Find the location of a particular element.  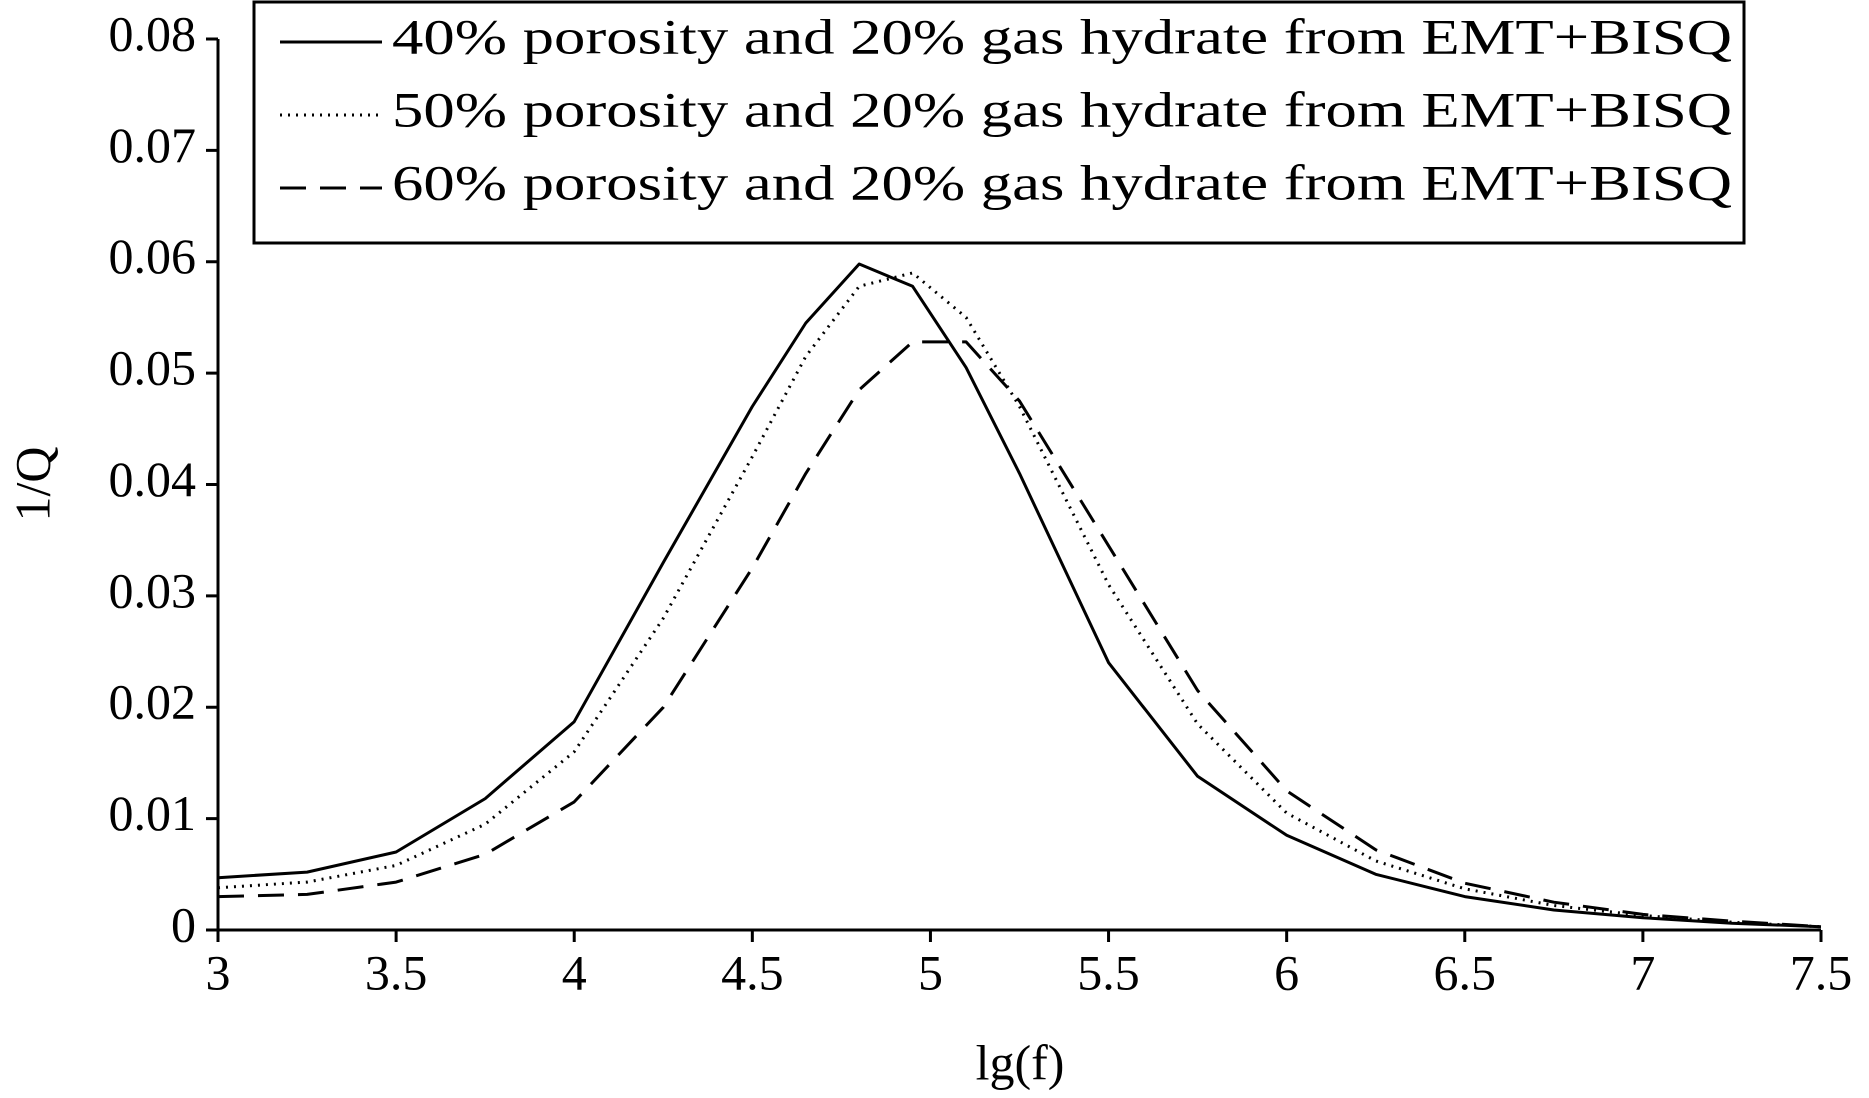

x-tick-label: 7 is located at coordinates (1642, 972).